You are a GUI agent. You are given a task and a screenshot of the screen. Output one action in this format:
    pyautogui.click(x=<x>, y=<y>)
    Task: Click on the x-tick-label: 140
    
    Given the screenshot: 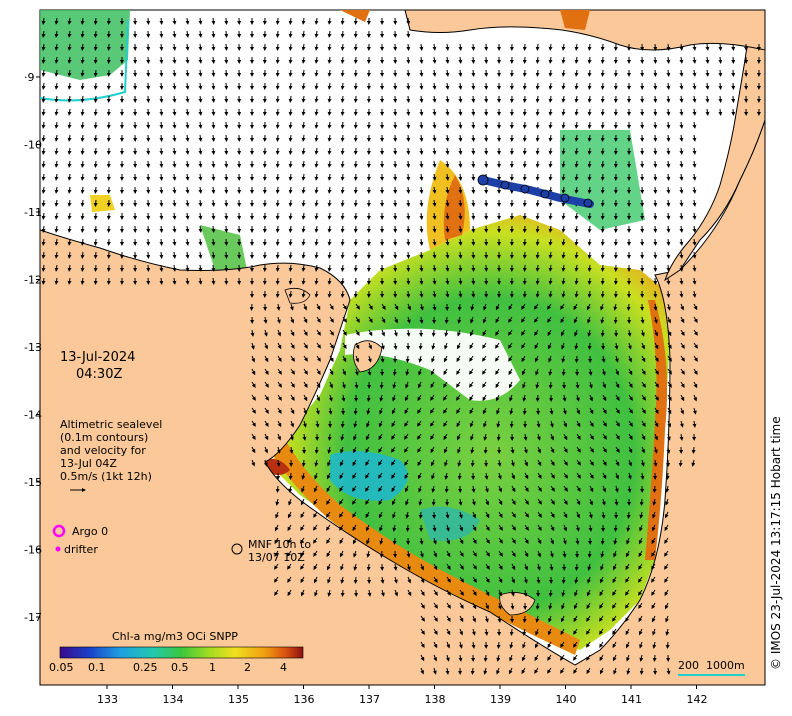 What is the action you would take?
    pyautogui.click(x=566, y=699)
    